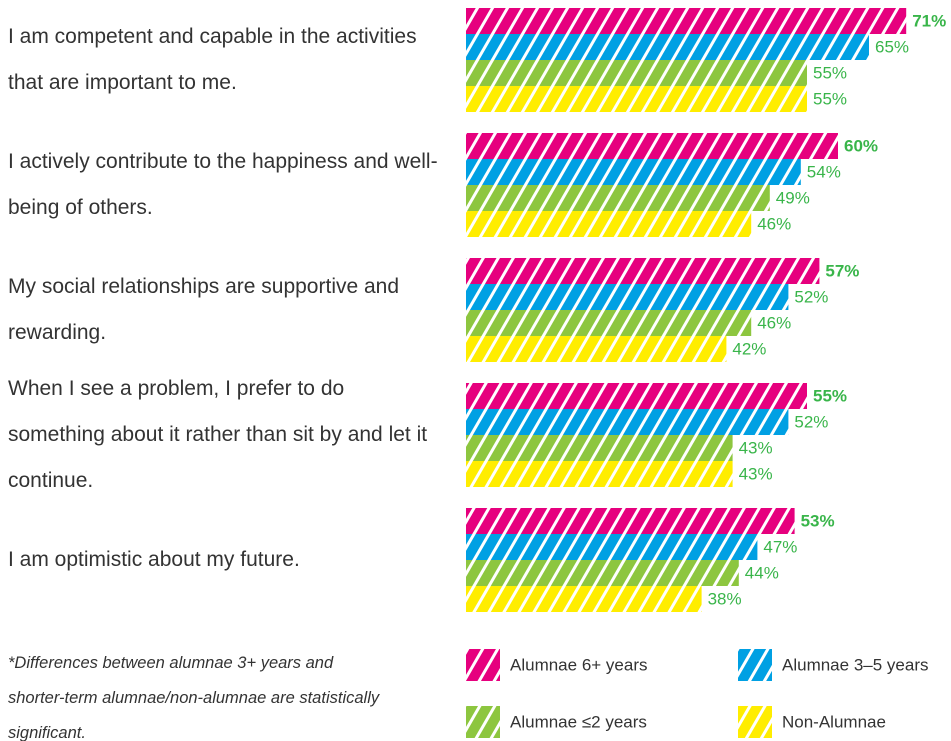  What do you see at coordinates (855, 664) in the screenshot?
I see `legend-label: Alumnae 3–5 years` at bounding box center [855, 664].